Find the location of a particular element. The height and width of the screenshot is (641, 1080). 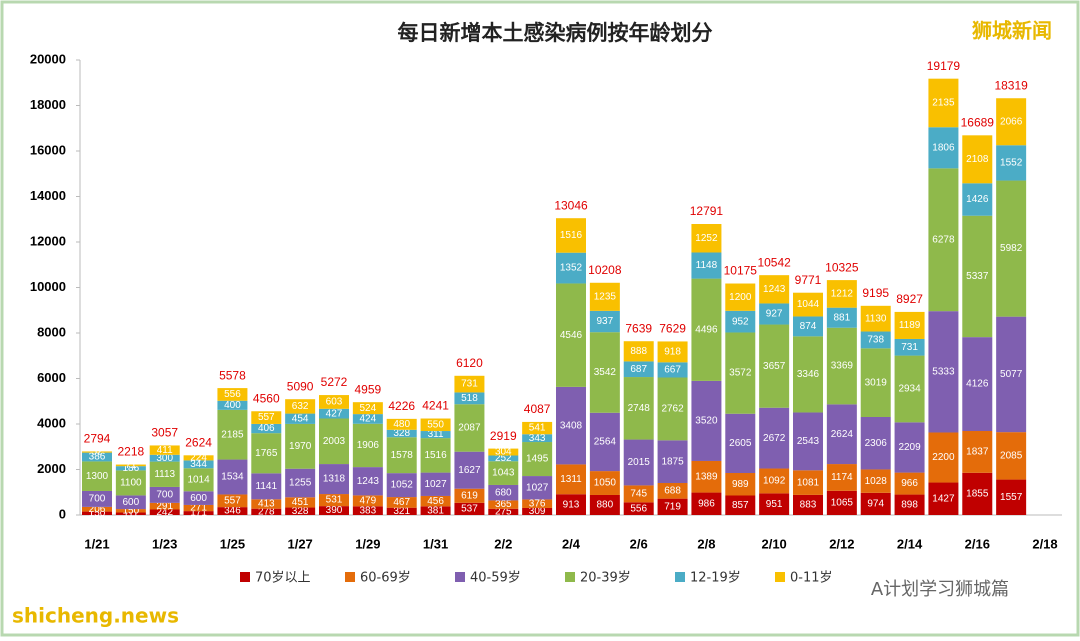

segment-label: 1027 is located at coordinates (435, 484).